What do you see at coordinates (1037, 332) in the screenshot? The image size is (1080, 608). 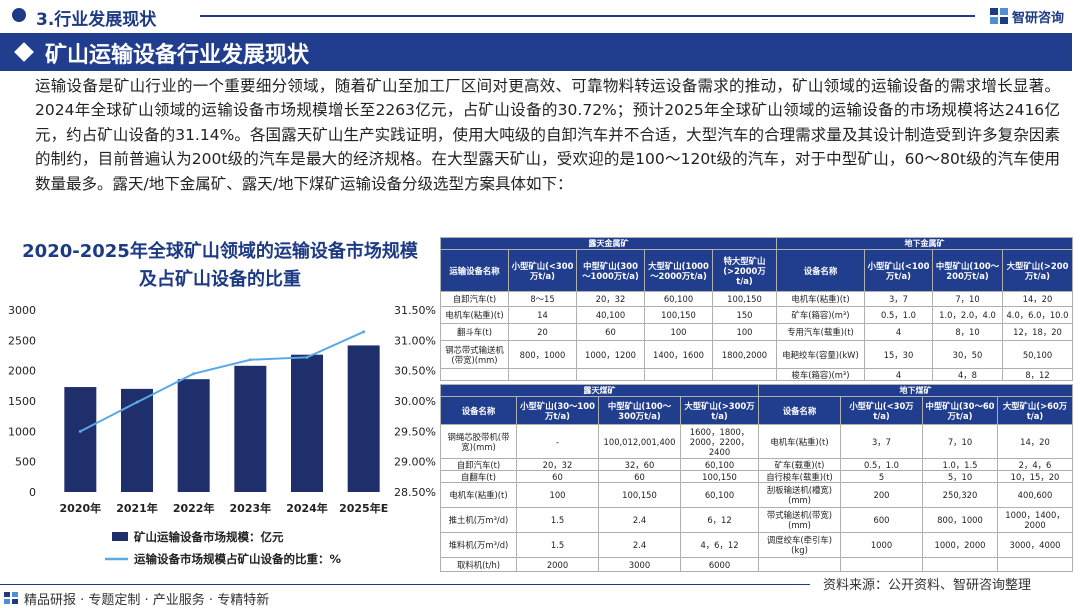 I see `table-cell: 12，18，20` at bounding box center [1037, 332].